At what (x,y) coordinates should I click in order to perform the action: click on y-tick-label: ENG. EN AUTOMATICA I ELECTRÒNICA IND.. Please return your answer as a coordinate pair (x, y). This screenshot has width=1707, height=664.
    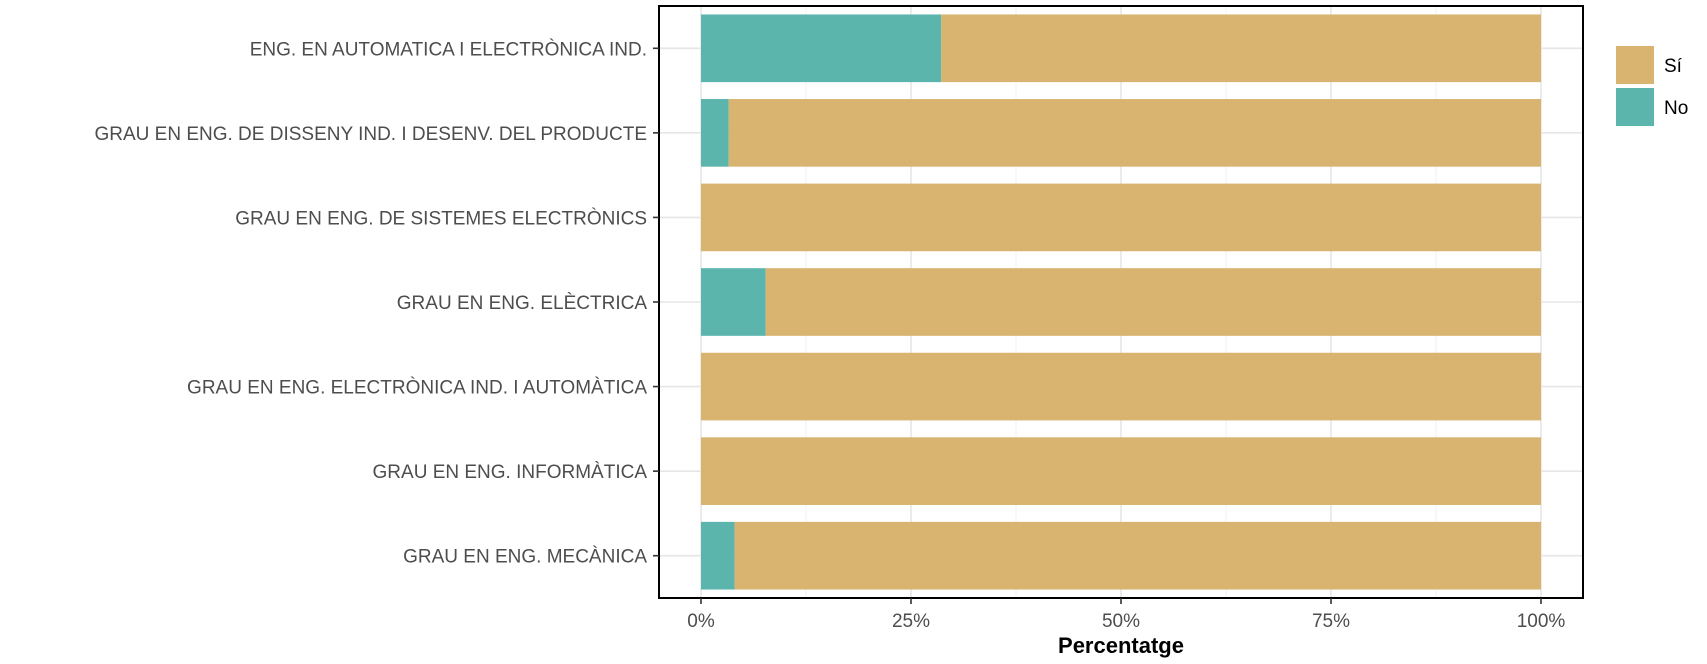
    Looking at the image, I should click on (448, 49).